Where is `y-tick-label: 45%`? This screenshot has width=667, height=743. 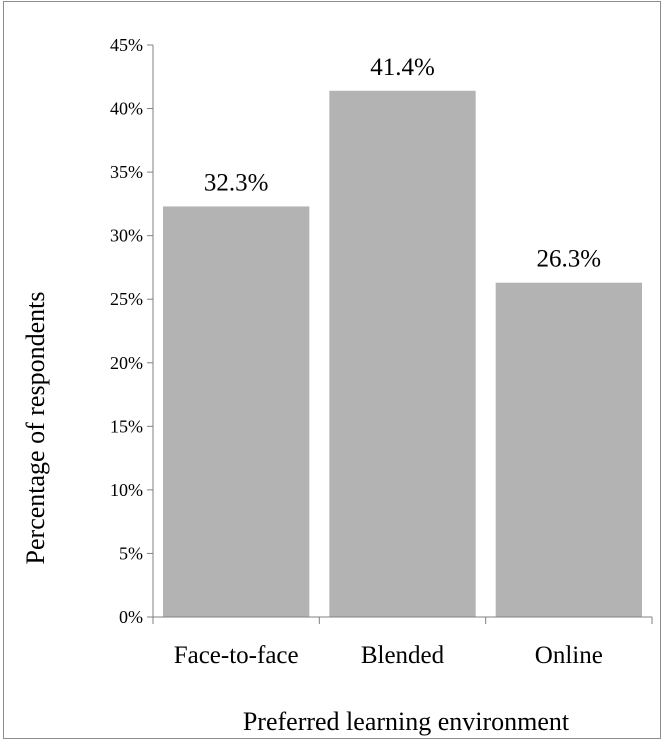
y-tick-label: 45% is located at coordinates (126, 45).